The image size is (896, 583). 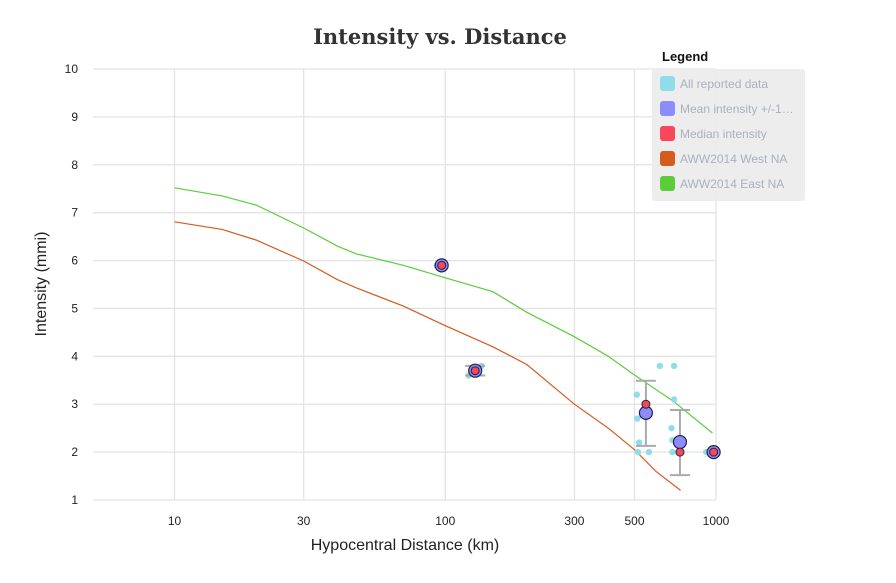 What do you see at coordinates (405, 545) in the screenshot?
I see `x-axis-label: Hypocentral Distance (km)` at bounding box center [405, 545].